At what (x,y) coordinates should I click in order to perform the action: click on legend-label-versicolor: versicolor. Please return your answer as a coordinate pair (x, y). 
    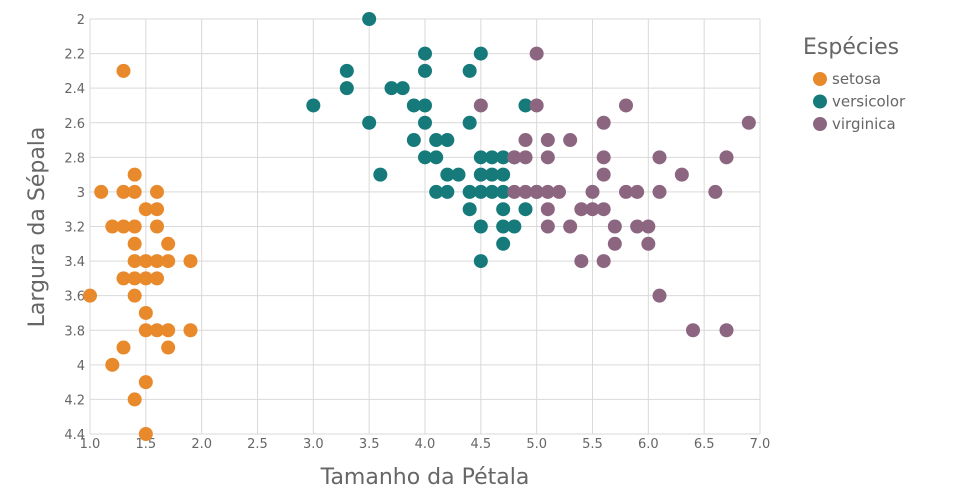
    Looking at the image, I should click on (869, 102).